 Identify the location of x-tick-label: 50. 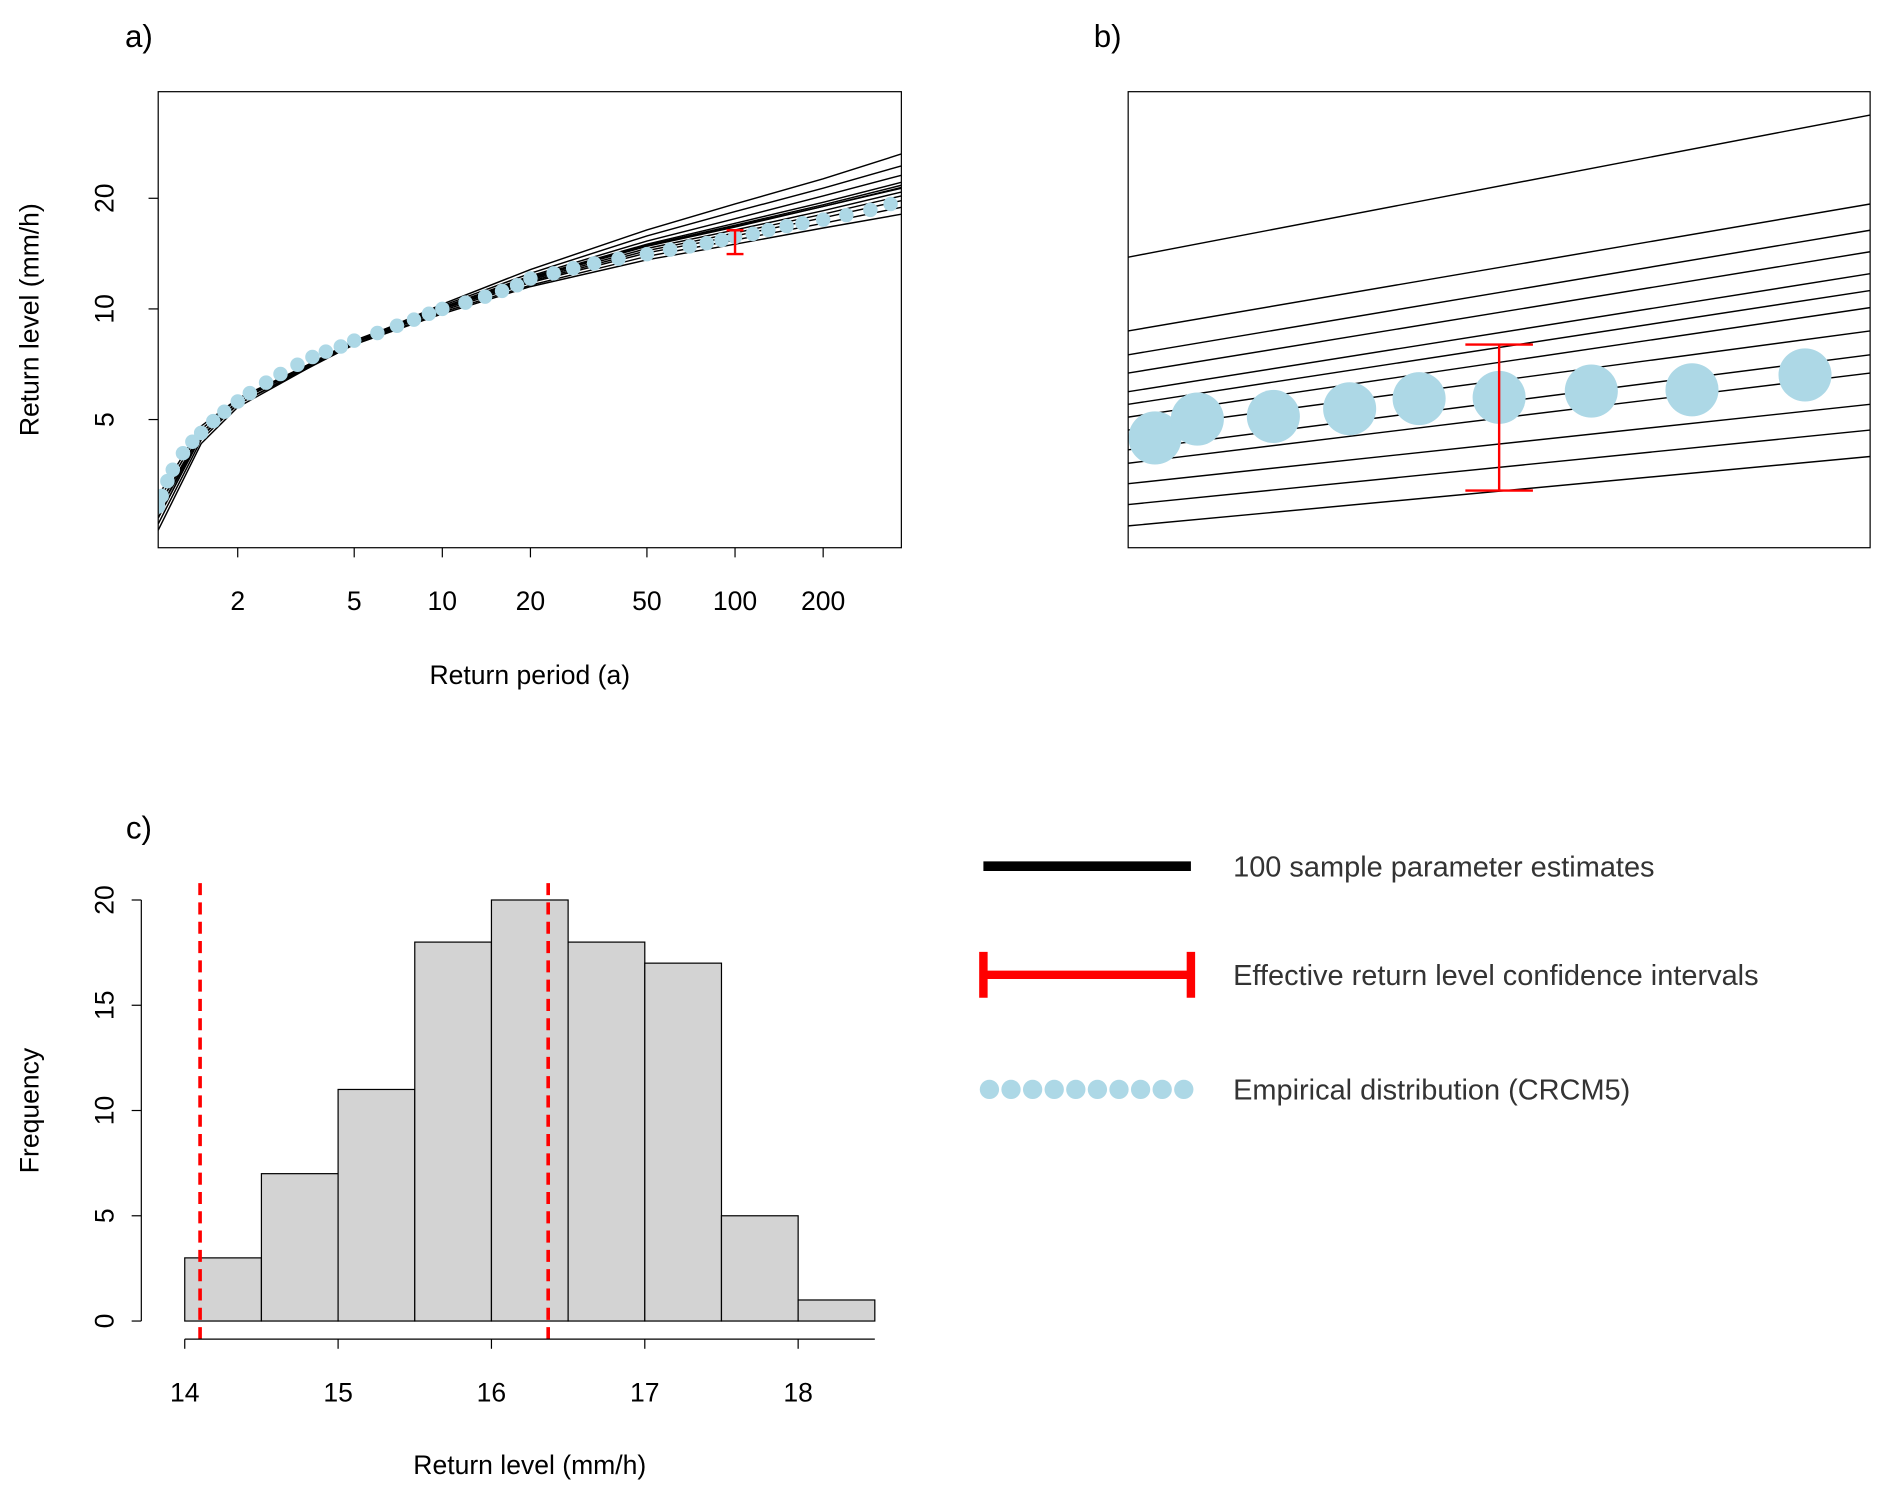
(647, 601).